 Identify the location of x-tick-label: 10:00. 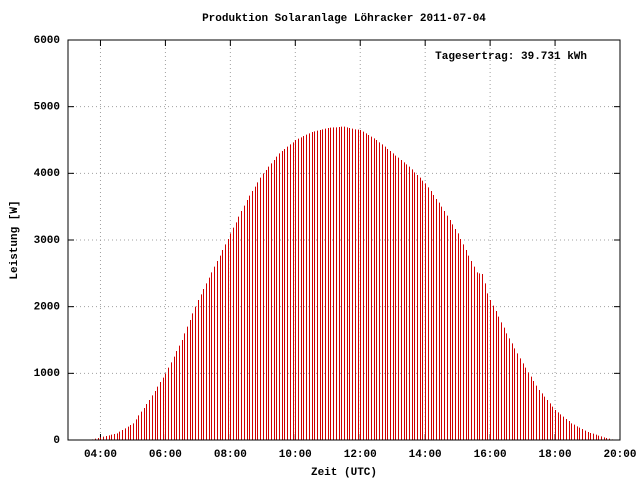
(295, 455).